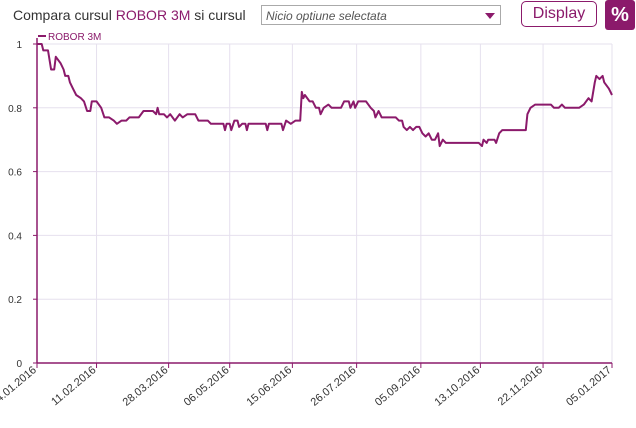 The height and width of the screenshot is (428, 636). Describe the element at coordinates (520, 386) in the screenshot. I see `x-tick-label: 22.11.2016` at that location.